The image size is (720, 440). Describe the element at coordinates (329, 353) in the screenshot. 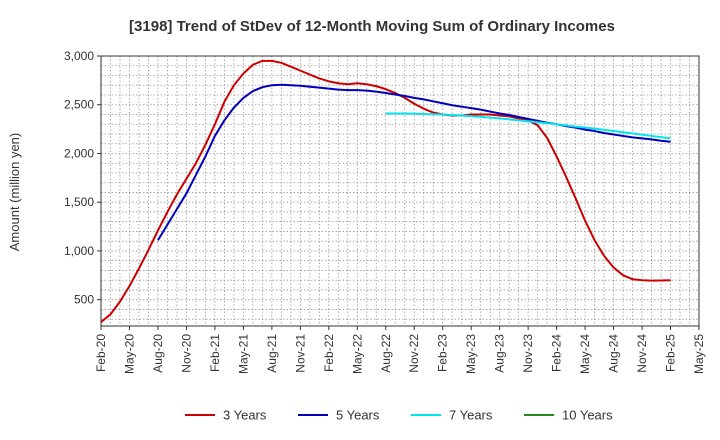

I see `x-tick-label: Feb-22` at that location.